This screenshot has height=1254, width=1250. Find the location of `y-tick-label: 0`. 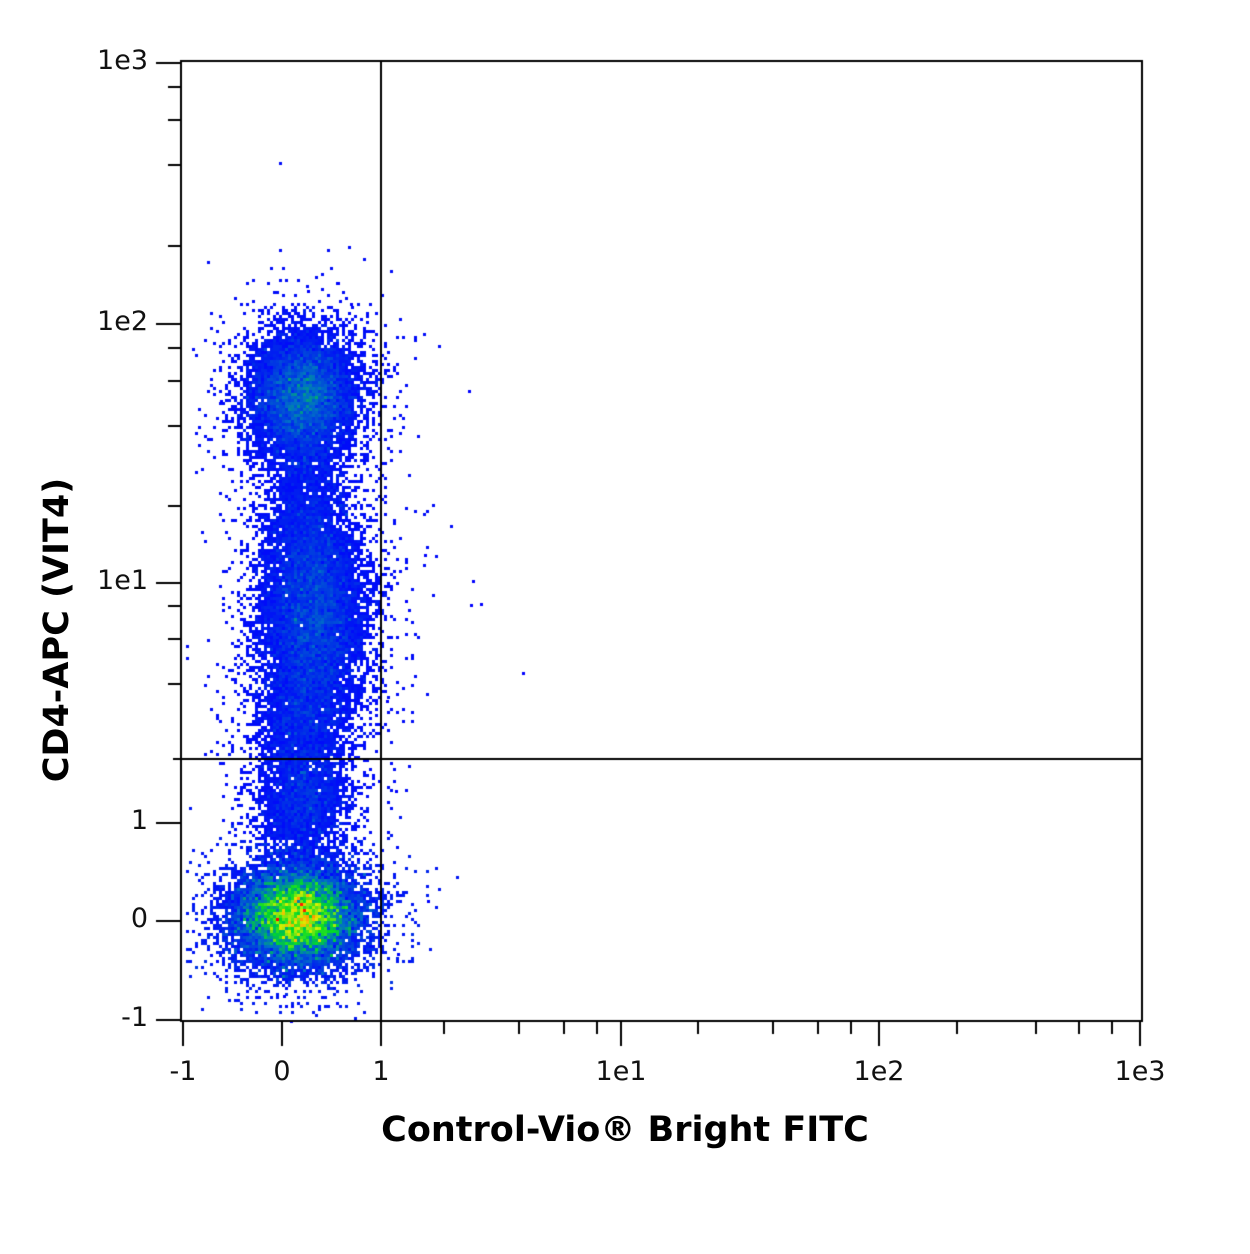

y-tick-label: 0 is located at coordinates (139, 918).